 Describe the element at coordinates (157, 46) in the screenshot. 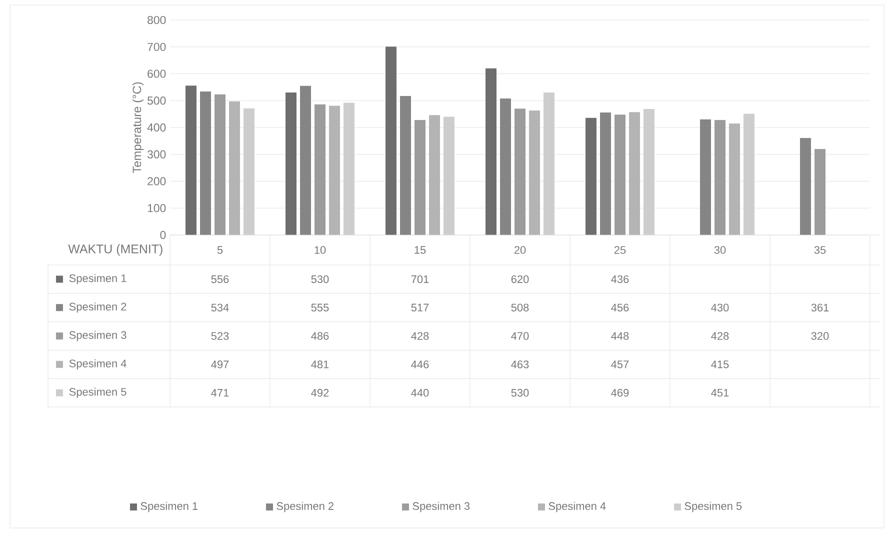

I see `y-tick-label: 700` at that location.